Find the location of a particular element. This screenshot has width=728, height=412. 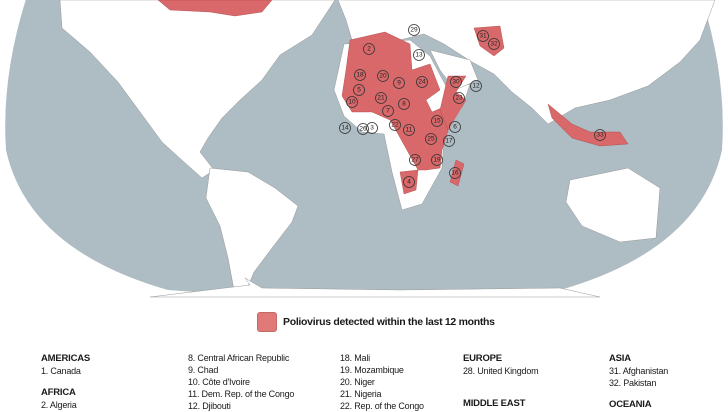

label-number: 23 is located at coordinates (459, 98).